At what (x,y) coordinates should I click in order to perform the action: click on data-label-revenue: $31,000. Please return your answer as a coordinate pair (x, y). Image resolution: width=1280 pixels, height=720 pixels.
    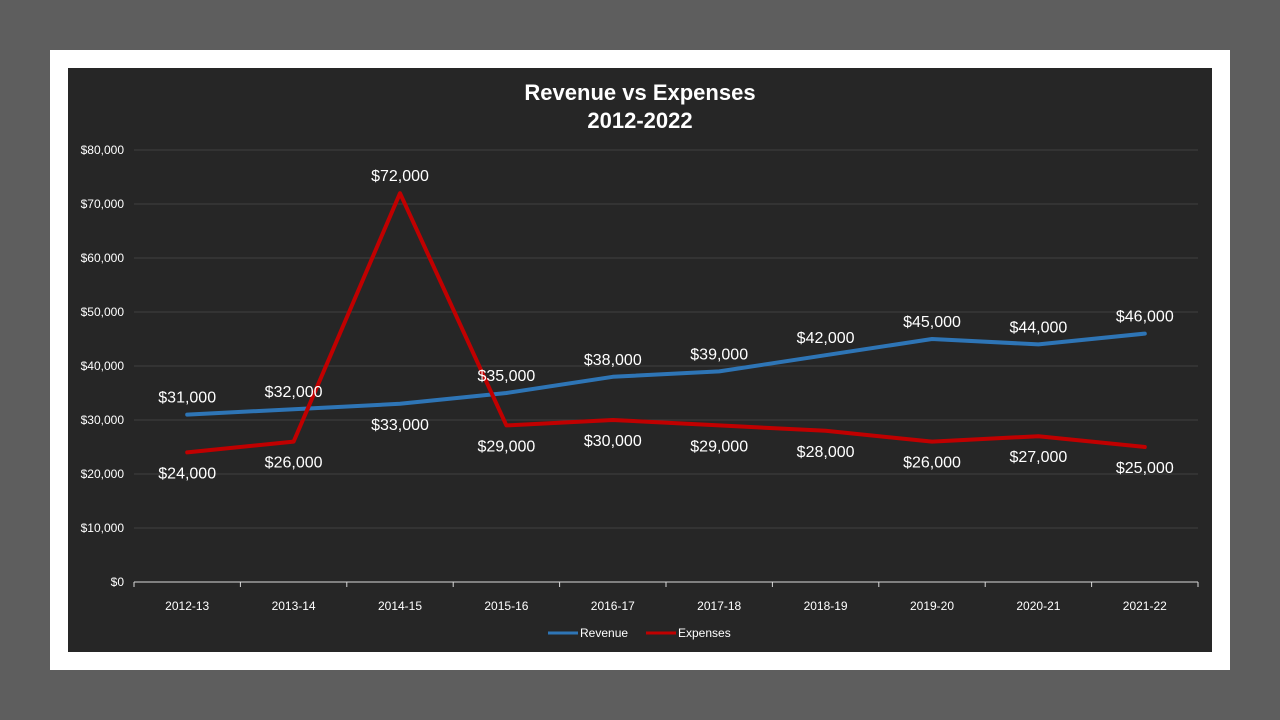
    Looking at the image, I should click on (187, 398).